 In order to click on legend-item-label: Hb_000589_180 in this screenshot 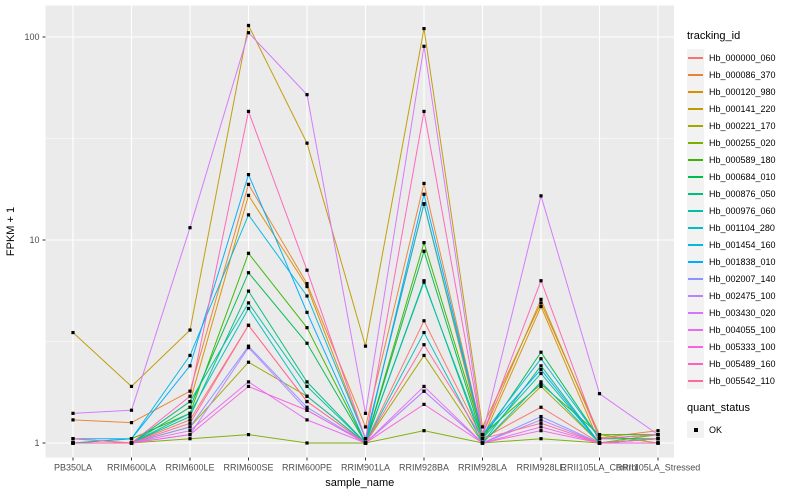, I will do `click(742, 159)`.